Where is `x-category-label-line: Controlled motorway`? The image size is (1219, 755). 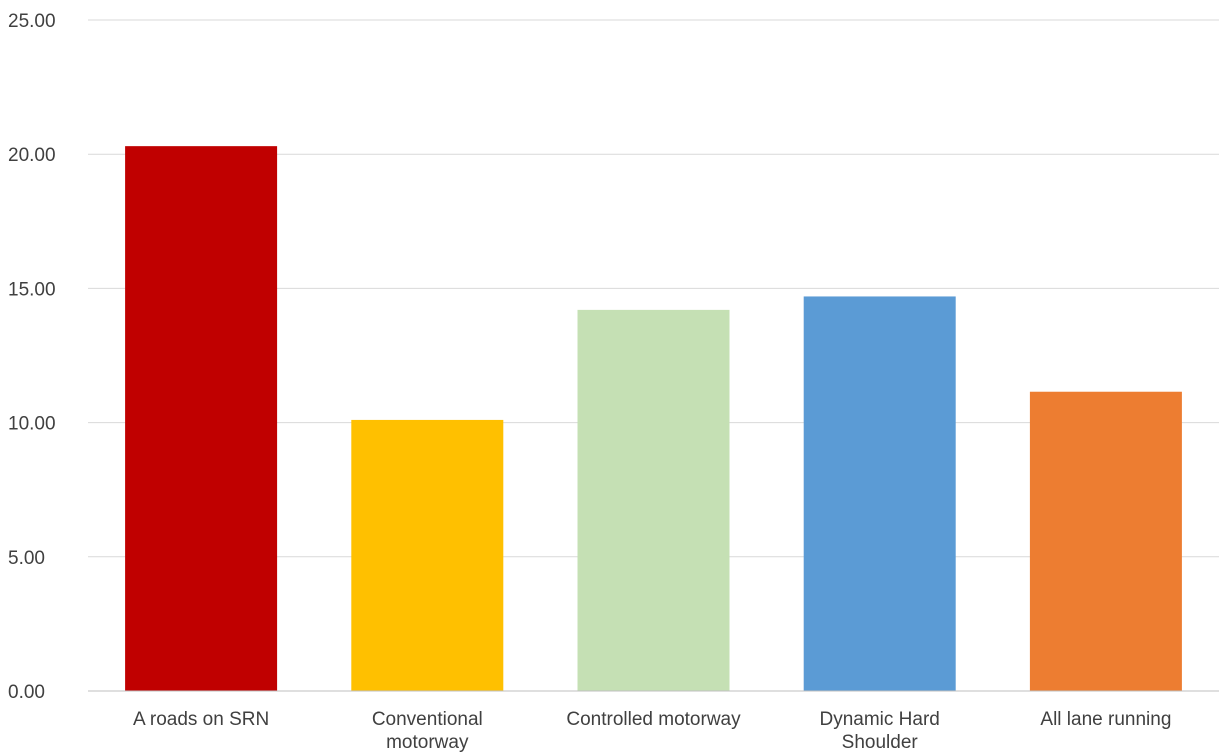 x-category-label-line: Controlled motorway is located at coordinates (653, 719).